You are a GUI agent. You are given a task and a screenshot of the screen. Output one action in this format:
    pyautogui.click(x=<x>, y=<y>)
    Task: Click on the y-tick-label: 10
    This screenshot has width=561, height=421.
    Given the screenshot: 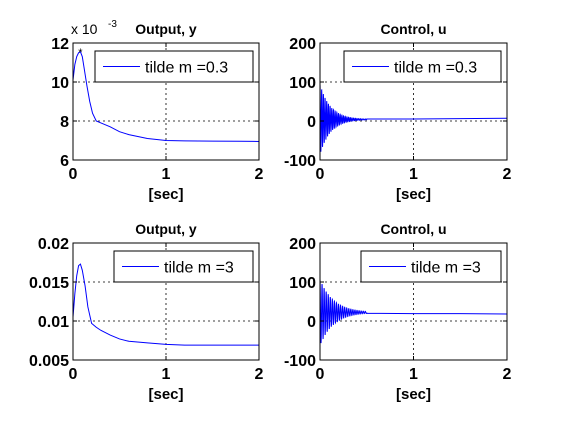 What is the action you would take?
    pyautogui.click(x=60, y=83)
    